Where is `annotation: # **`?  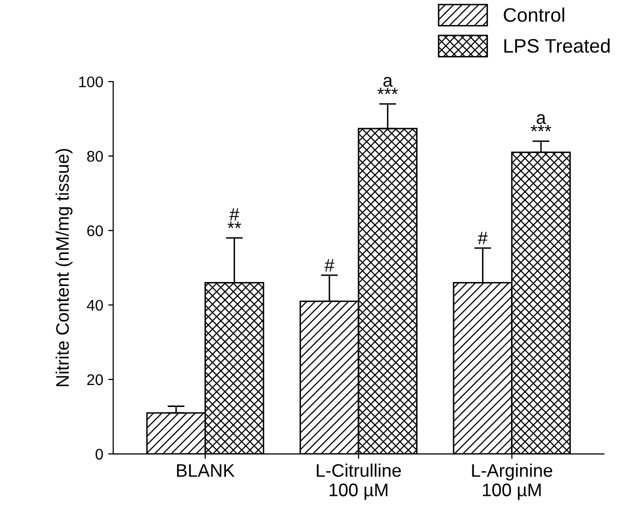 annotation: # ** is located at coordinates (235, 218).